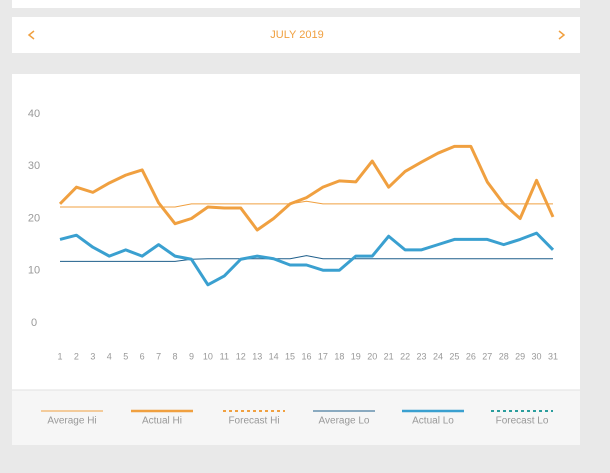 This screenshot has width=610, height=473. I want to click on x-tick-label: 2, so click(76, 356).